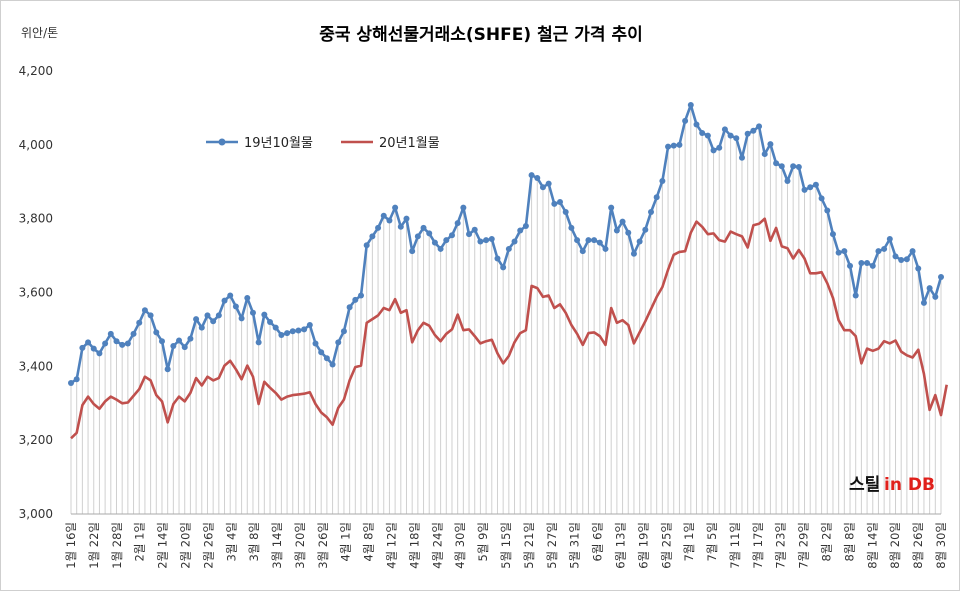 This screenshot has width=960, height=592. I want to click on x-tick-label: 7월 29일, so click(804, 545).